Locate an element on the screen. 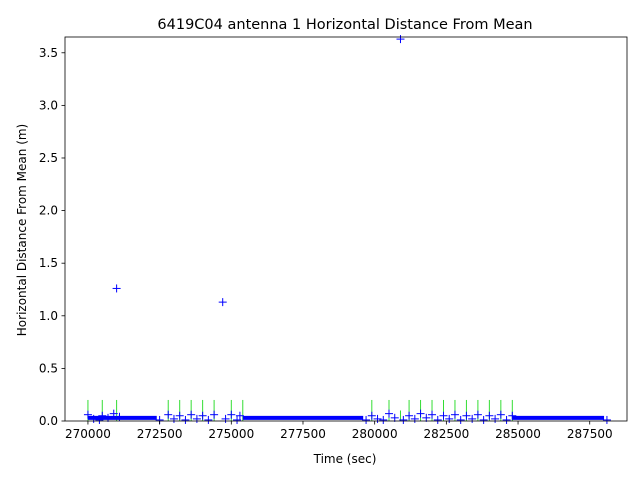  y-tick-label: 1.5 is located at coordinates (48, 263).